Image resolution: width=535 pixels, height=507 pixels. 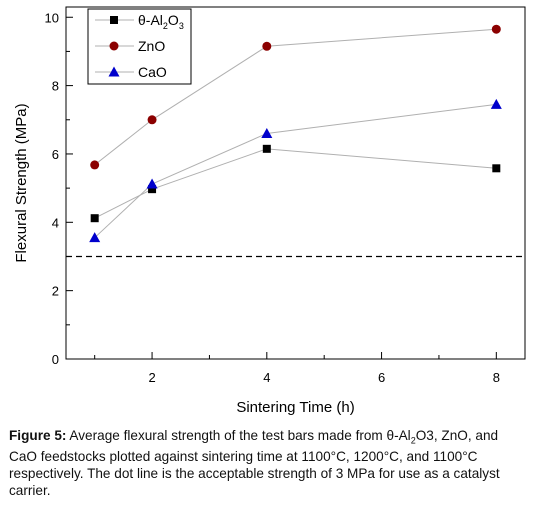 I want to click on legend-label: θ-Al2O3, so click(x=161, y=21).